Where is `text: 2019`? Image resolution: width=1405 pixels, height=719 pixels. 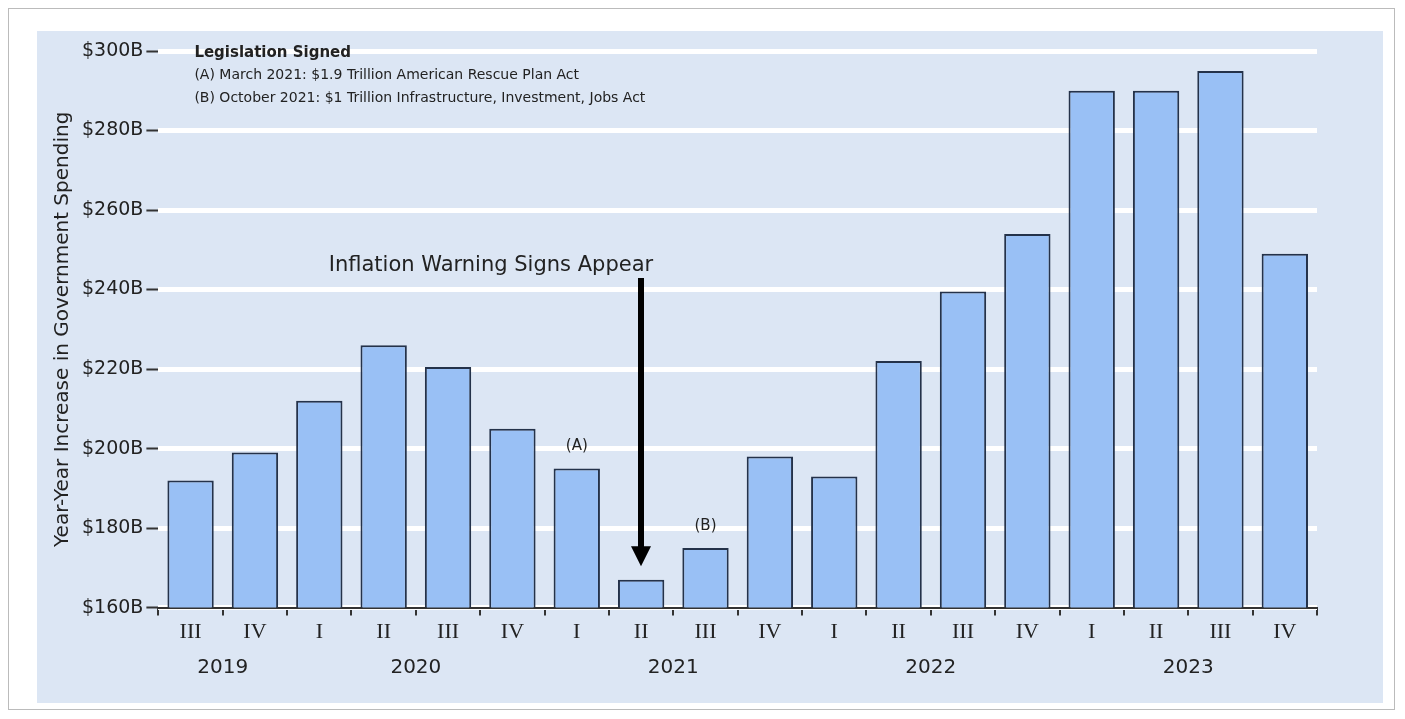
text: 2019 is located at coordinates (223, 665).